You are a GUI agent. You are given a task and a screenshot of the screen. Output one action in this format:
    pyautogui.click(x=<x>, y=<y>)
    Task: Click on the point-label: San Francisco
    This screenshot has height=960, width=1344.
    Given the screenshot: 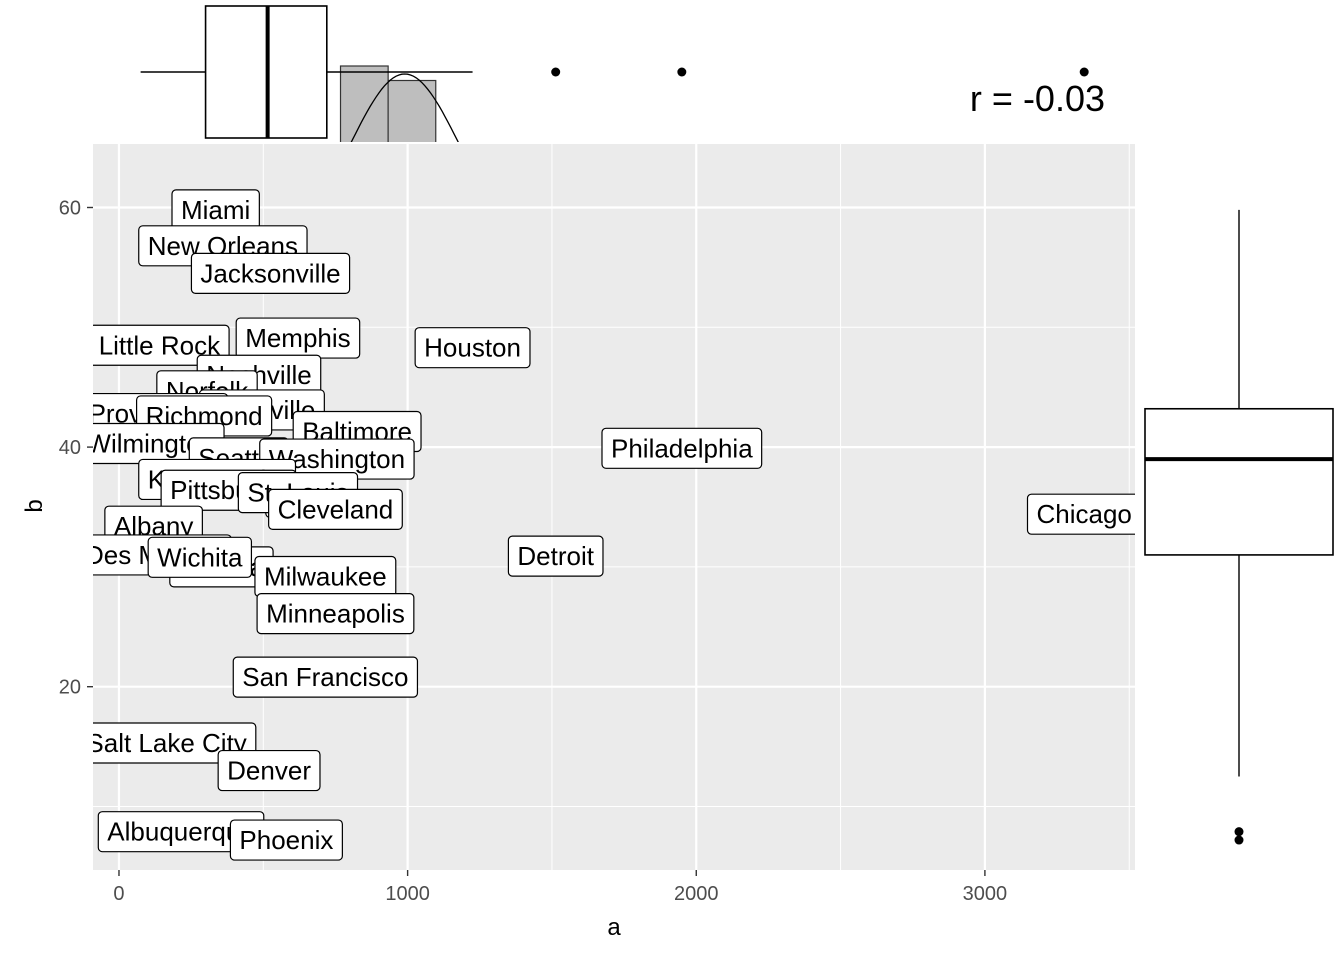 What is the action you would take?
    pyautogui.click(x=325, y=677)
    